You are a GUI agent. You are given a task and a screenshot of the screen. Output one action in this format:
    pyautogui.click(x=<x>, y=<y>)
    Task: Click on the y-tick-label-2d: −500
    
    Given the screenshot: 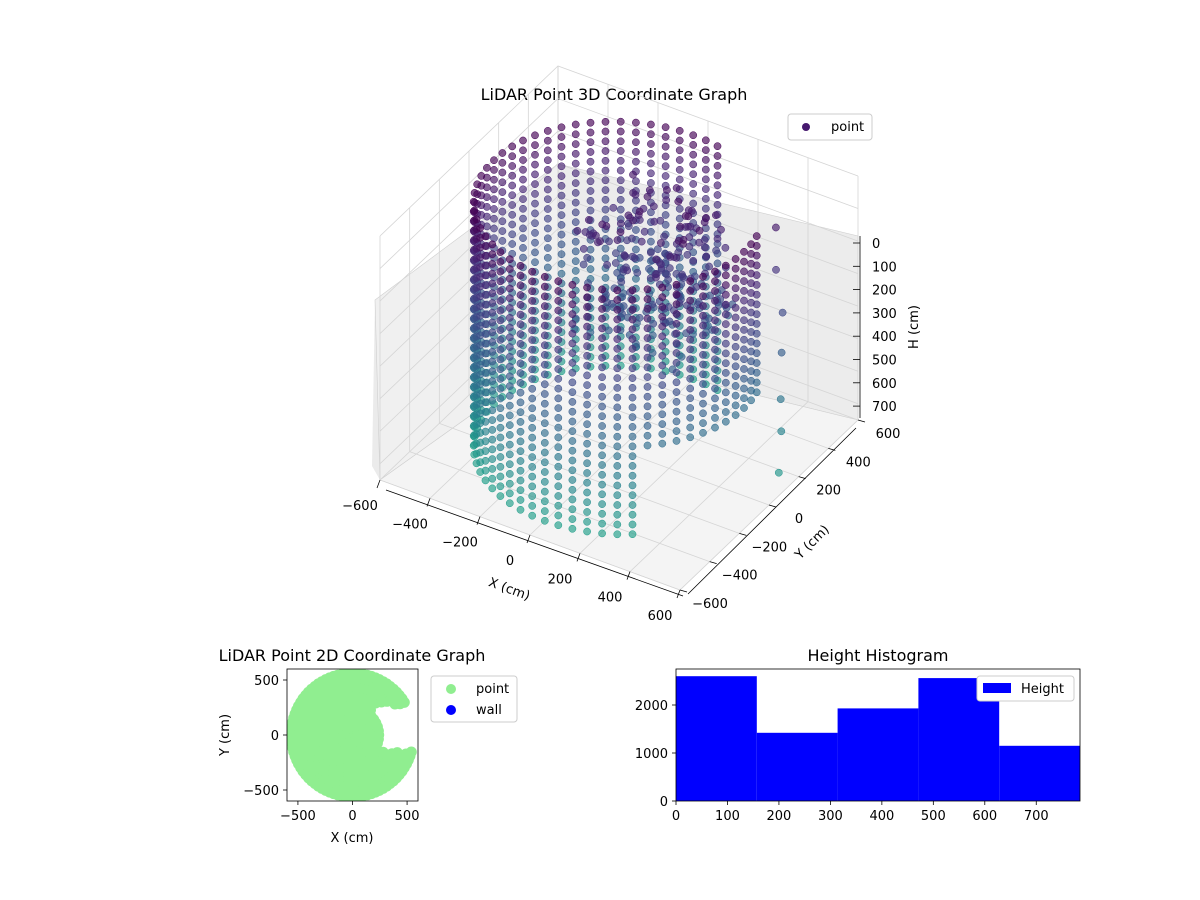 What is the action you would take?
    pyautogui.click(x=261, y=791)
    